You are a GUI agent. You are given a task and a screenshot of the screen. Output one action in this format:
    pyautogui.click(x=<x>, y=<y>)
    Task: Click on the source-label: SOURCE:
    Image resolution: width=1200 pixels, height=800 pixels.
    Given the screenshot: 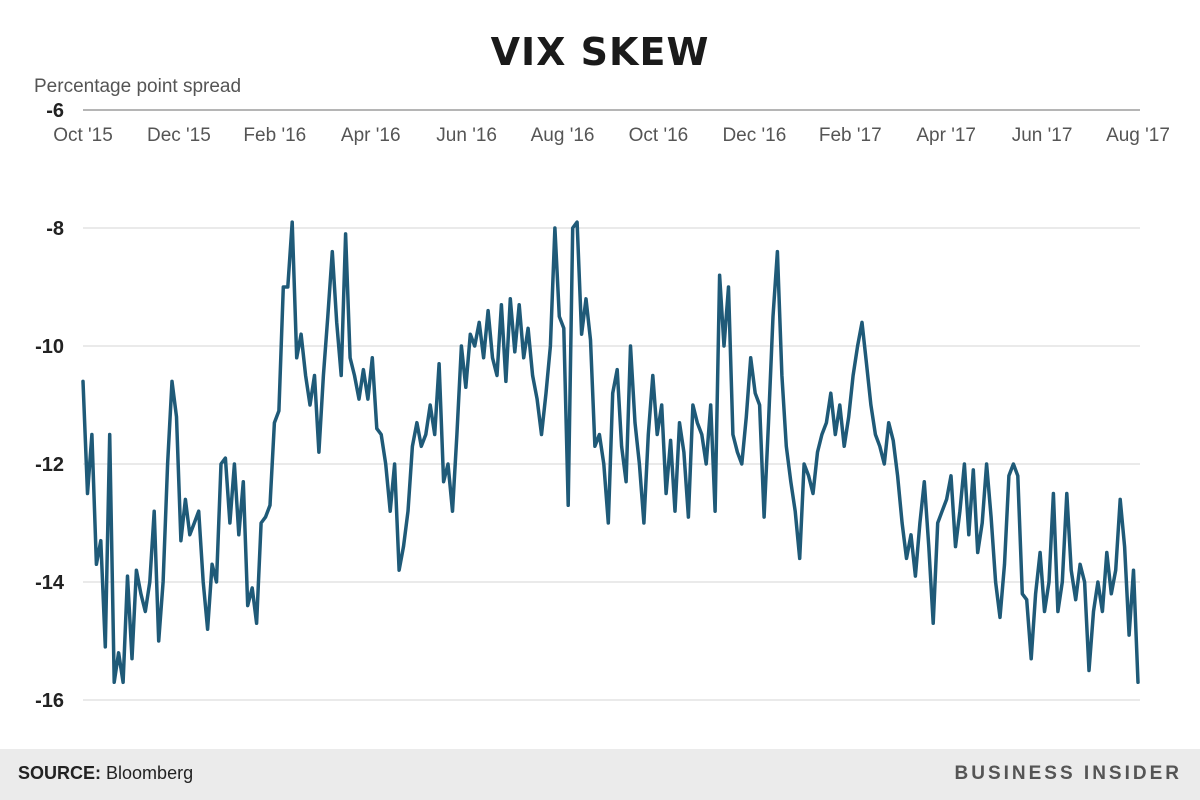 What is the action you would take?
    pyautogui.click(x=60, y=773)
    